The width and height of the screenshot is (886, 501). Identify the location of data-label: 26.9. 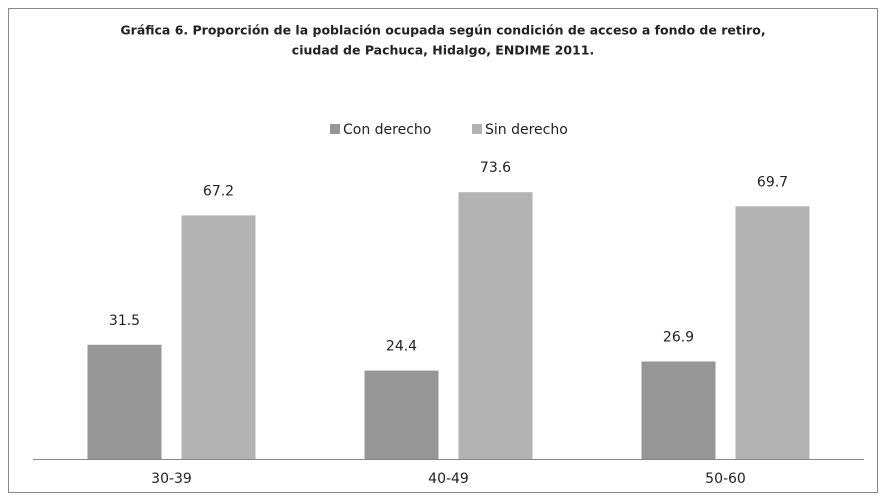
(678, 337).